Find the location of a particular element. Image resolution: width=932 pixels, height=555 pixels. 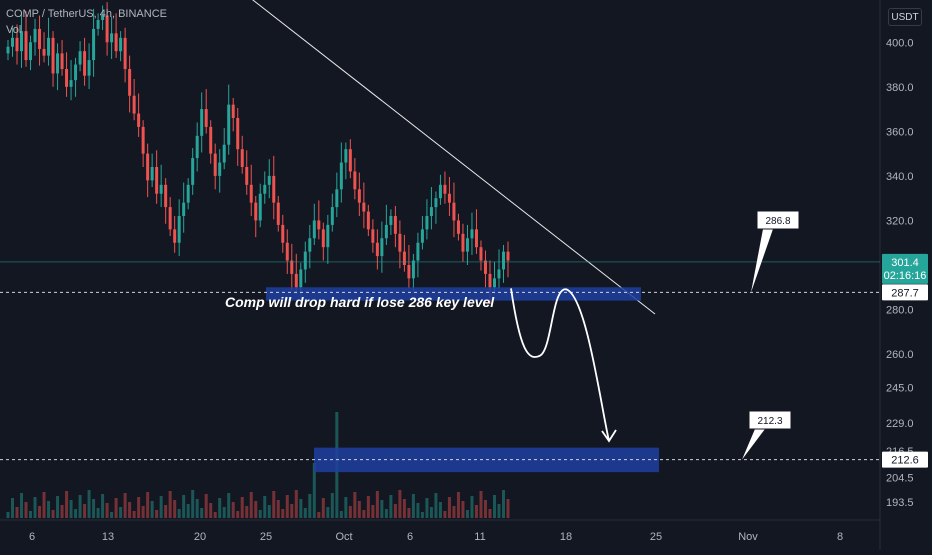

support-tag-lower: 212.6 is located at coordinates (905, 459).